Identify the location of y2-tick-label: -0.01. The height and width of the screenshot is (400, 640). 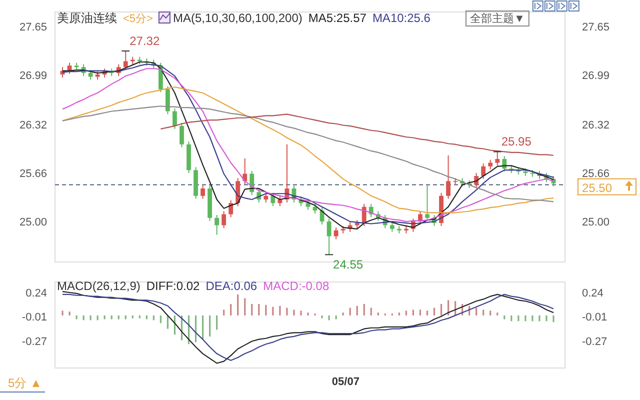
(595, 317).